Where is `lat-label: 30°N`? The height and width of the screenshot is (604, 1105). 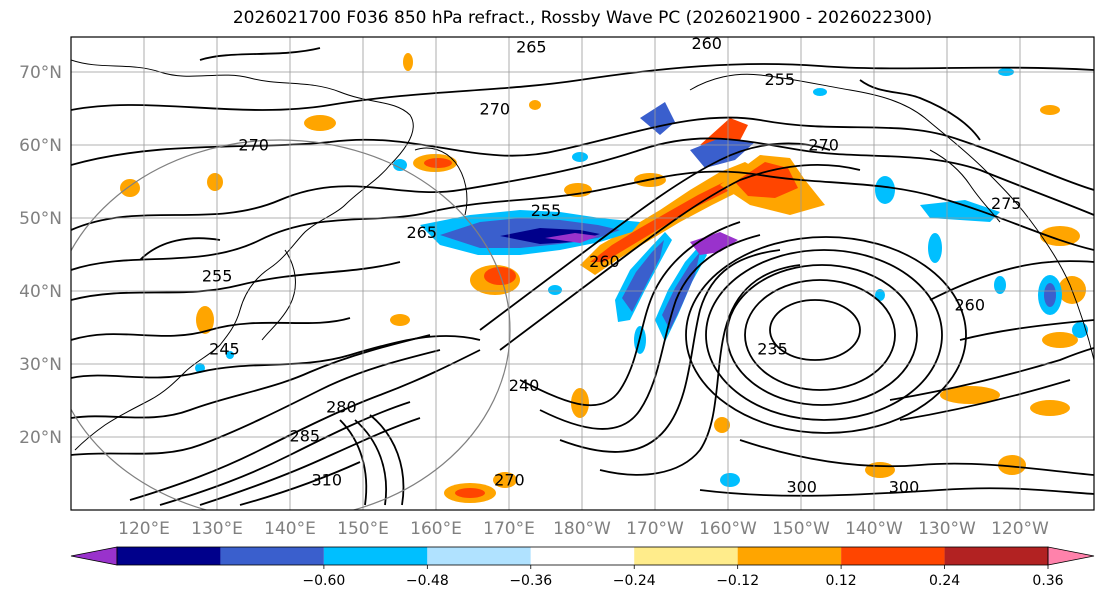 lat-label: 30°N is located at coordinates (40, 365).